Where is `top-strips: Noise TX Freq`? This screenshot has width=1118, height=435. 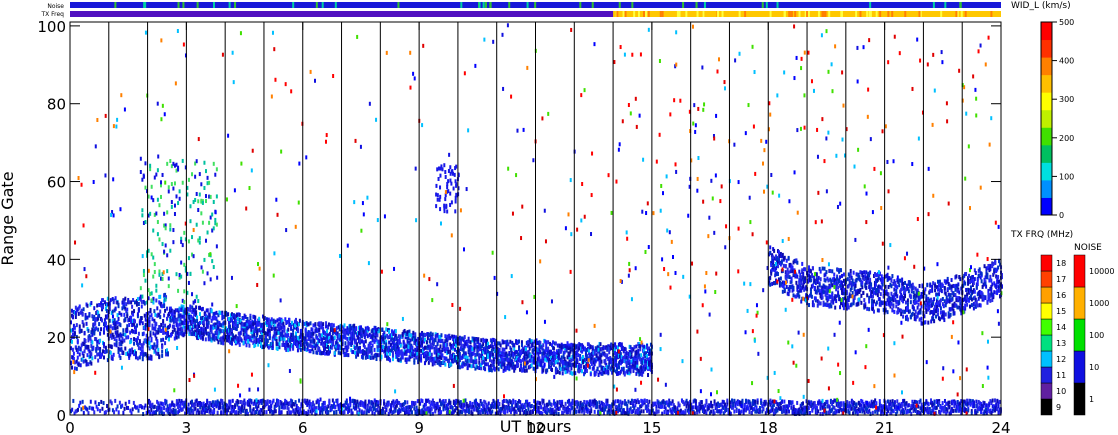 top-strips: Noise TX Freq is located at coordinates (520, 10).